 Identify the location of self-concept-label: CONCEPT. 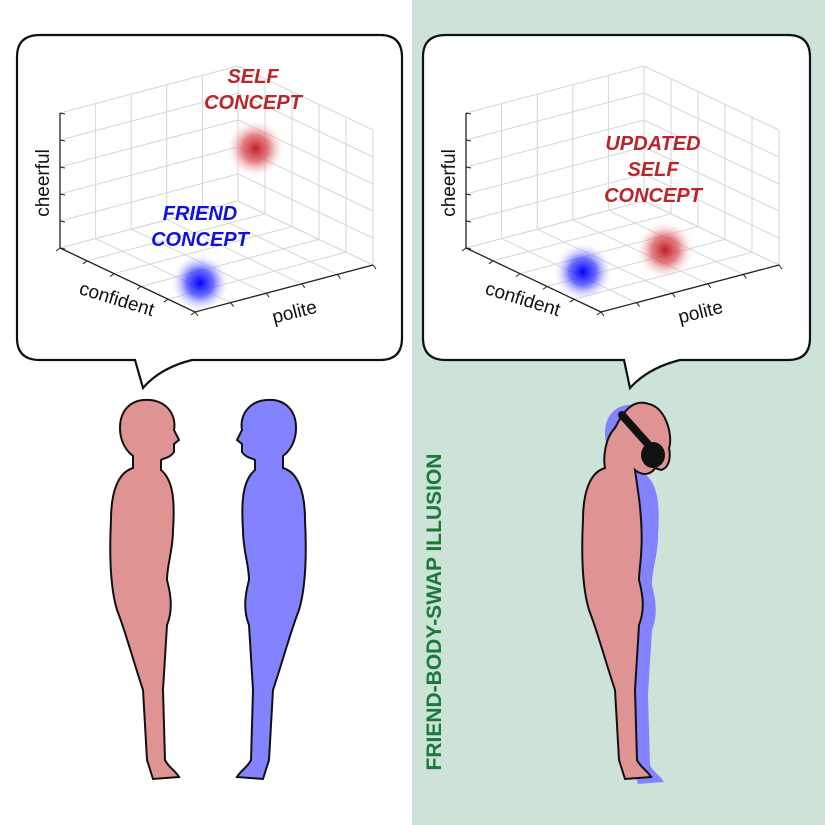
(254, 103).